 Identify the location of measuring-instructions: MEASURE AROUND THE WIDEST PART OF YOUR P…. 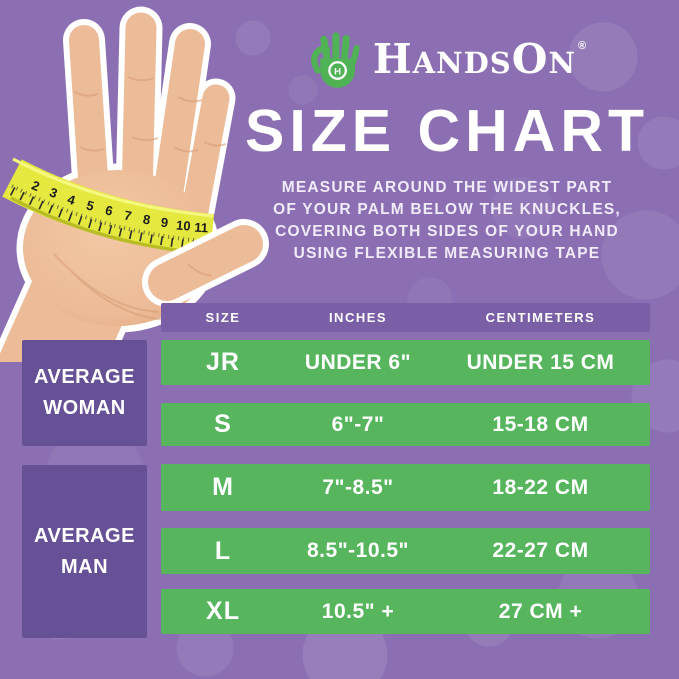
(447, 221).